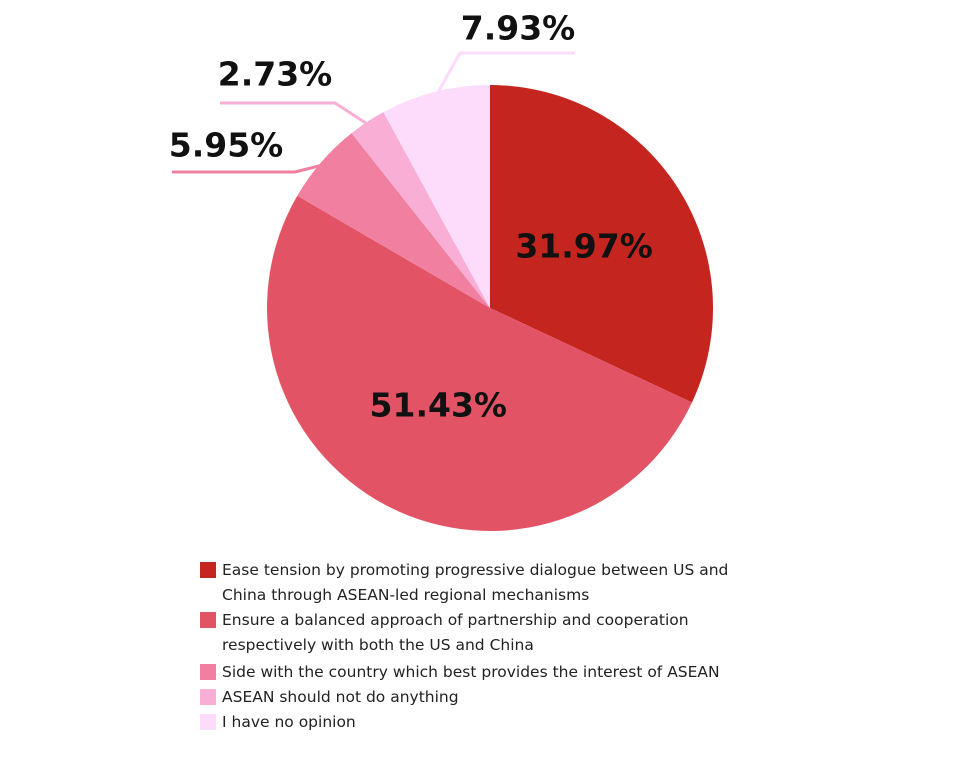 This screenshot has height=784, width=980. What do you see at coordinates (438, 404) in the screenshot?
I see `value-label: 51.43%` at bounding box center [438, 404].